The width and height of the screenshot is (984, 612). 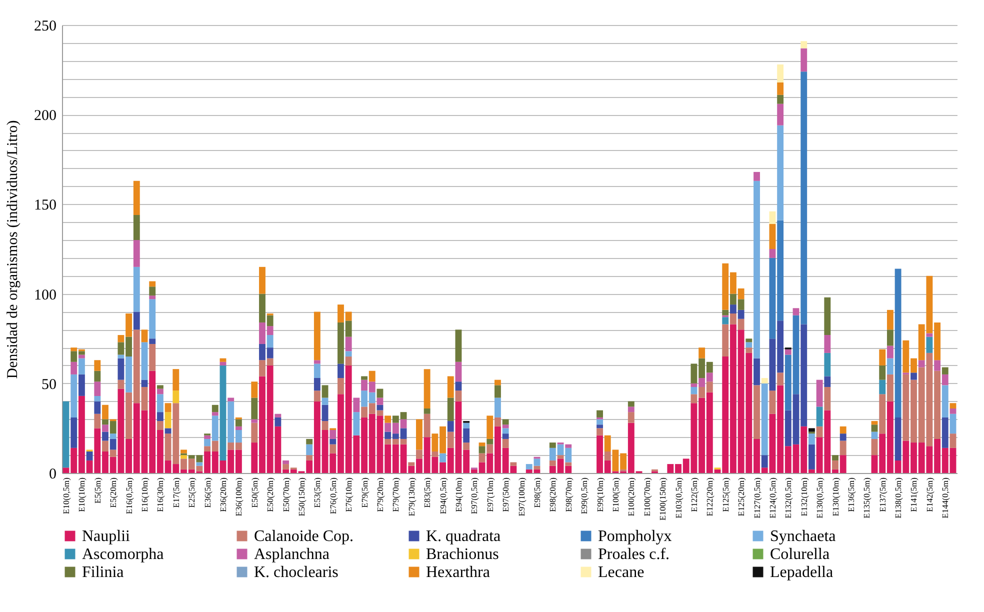 I want to click on legend-label: Ascomorpha, so click(x=123, y=554).